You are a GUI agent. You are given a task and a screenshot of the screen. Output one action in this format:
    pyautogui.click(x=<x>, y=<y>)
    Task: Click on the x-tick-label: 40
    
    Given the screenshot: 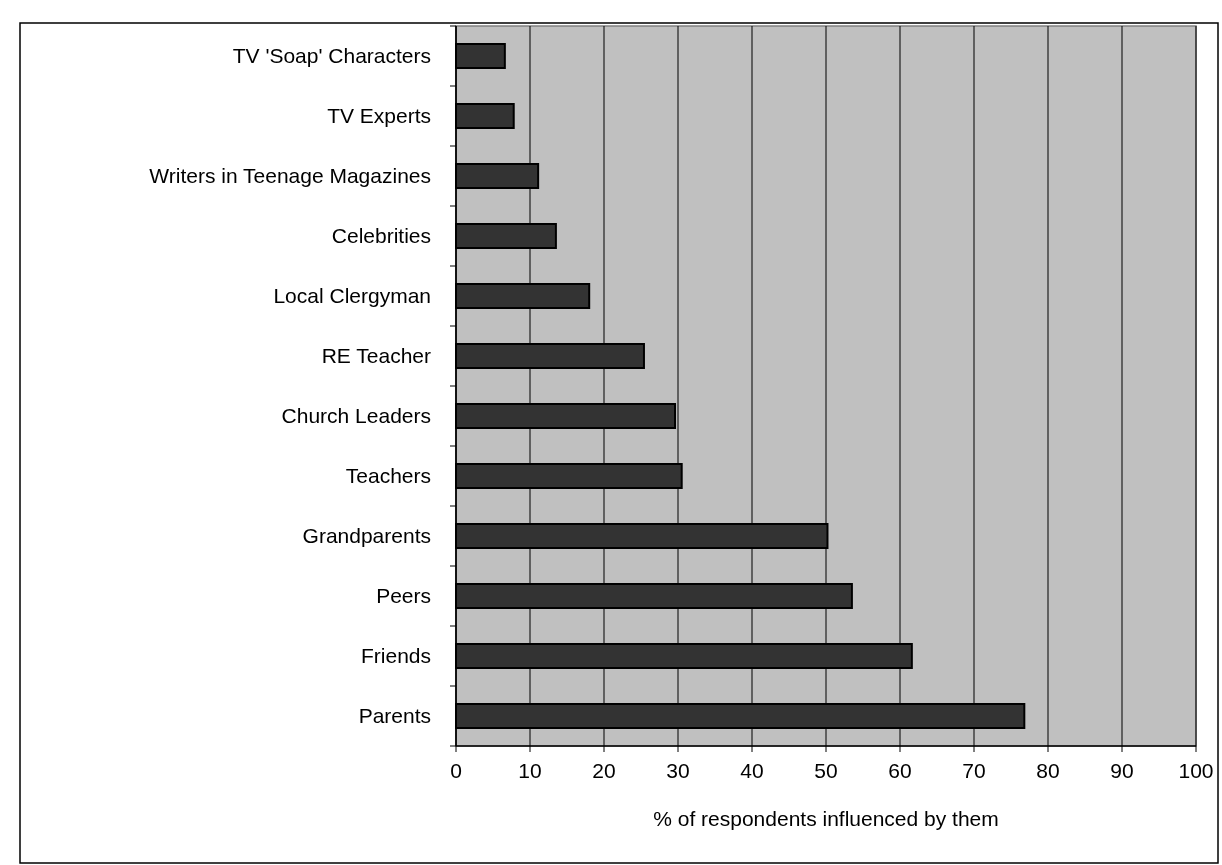 What is the action you would take?
    pyautogui.click(x=752, y=770)
    